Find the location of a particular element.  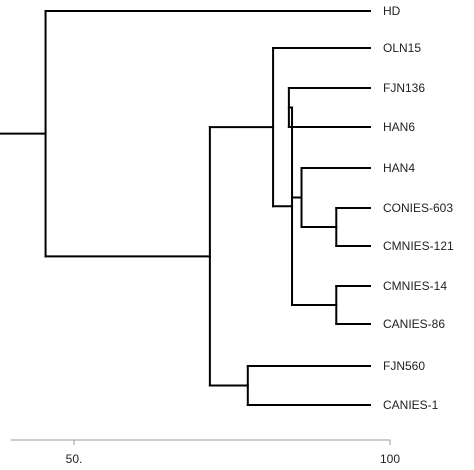

leaf-label-fjn136: FJN136 is located at coordinates (404, 88).